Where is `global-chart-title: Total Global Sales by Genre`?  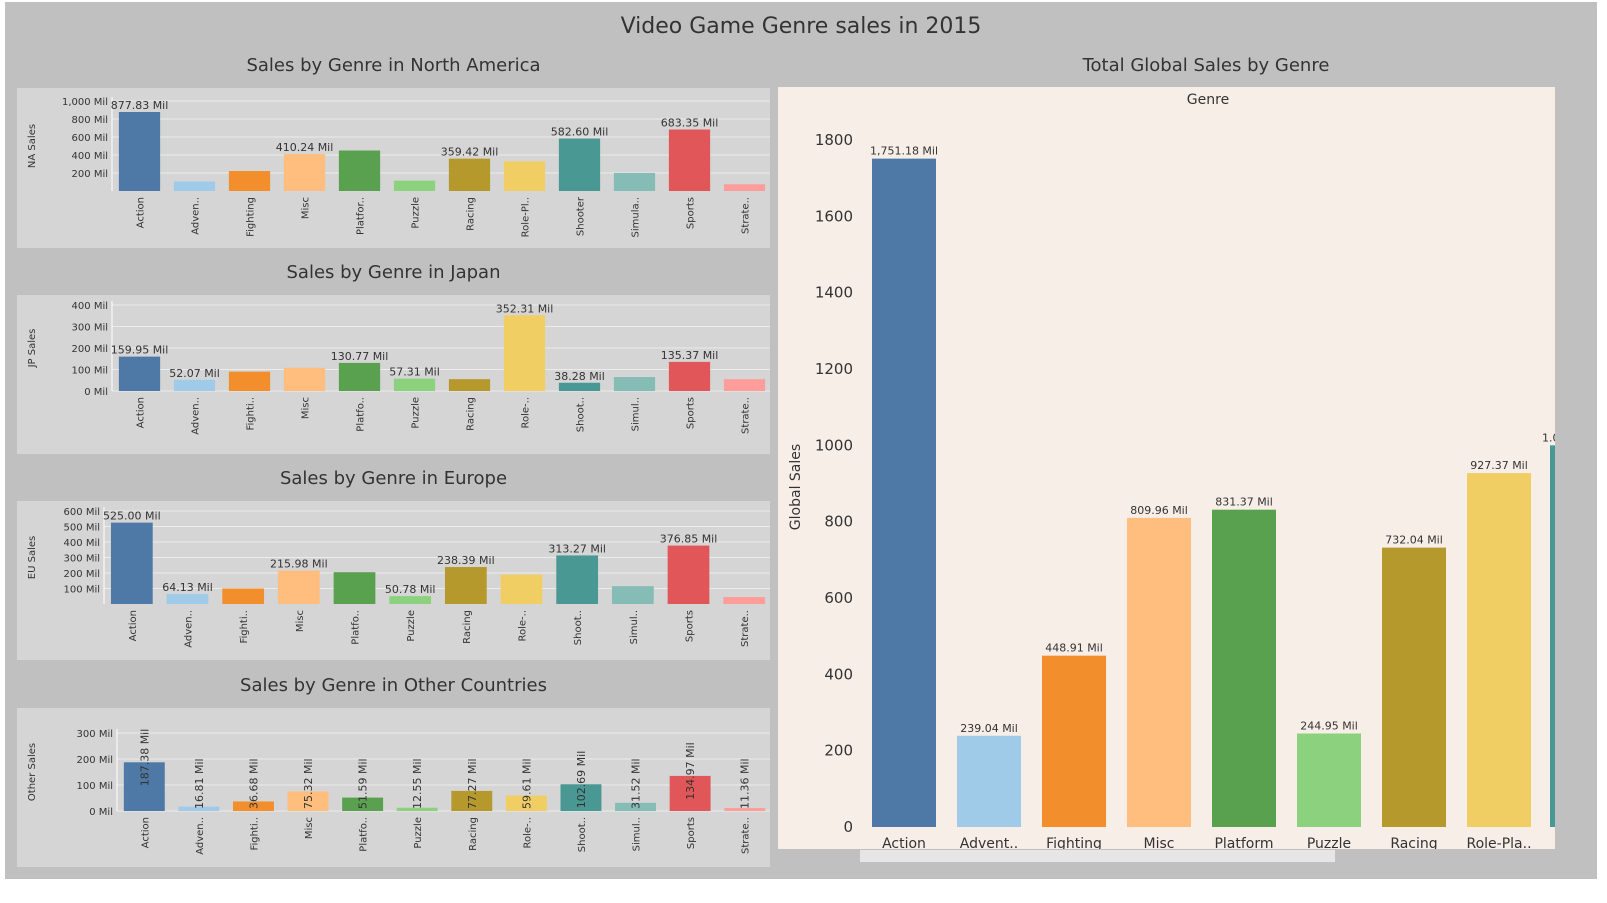
global-chart-title: Total Global Sales by Genre is located at coordinates (1206, 65).